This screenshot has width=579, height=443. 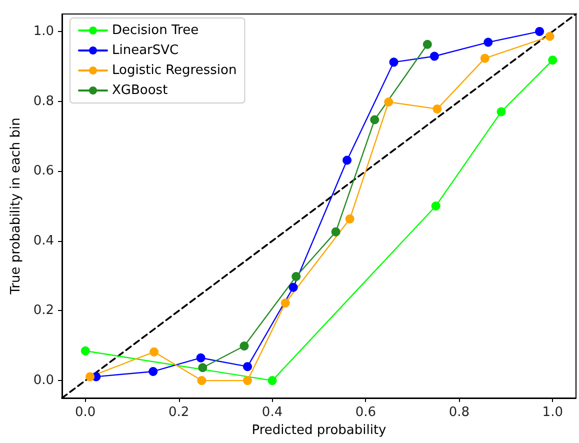 I want to click on y-tick-label: 0.2, so click(x=43, y=310).